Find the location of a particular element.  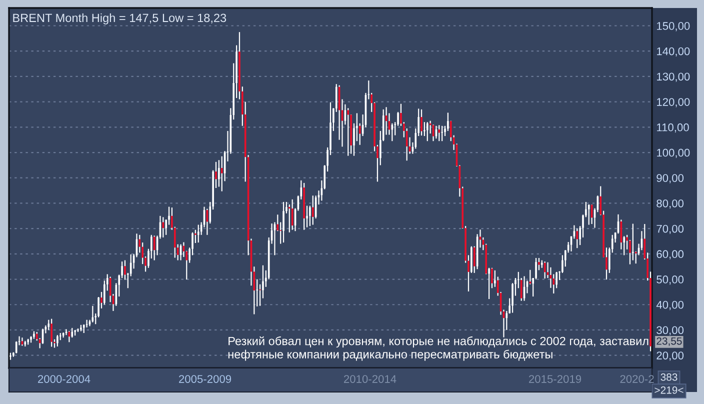

y-tick-label: 90,00 is located at coordinates (670, 179).